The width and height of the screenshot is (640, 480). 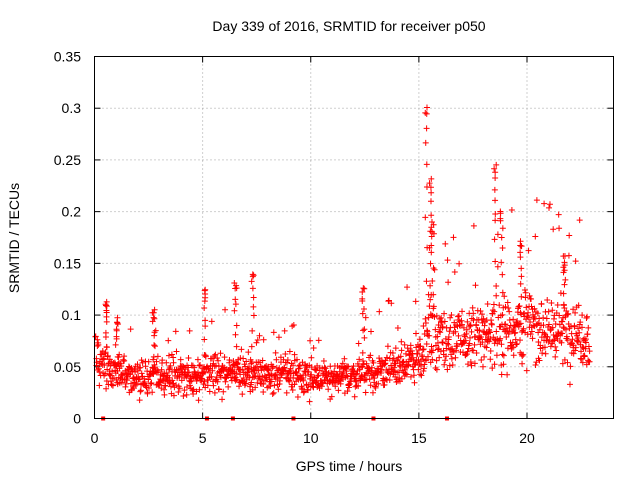 I want to click on x-tick-label: 20, so click(x=527, y=438).